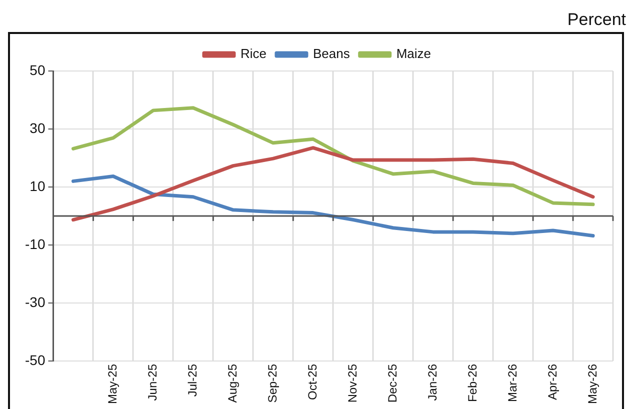  I want to click on x-tick-label: Mar-26, so click(512, 383).